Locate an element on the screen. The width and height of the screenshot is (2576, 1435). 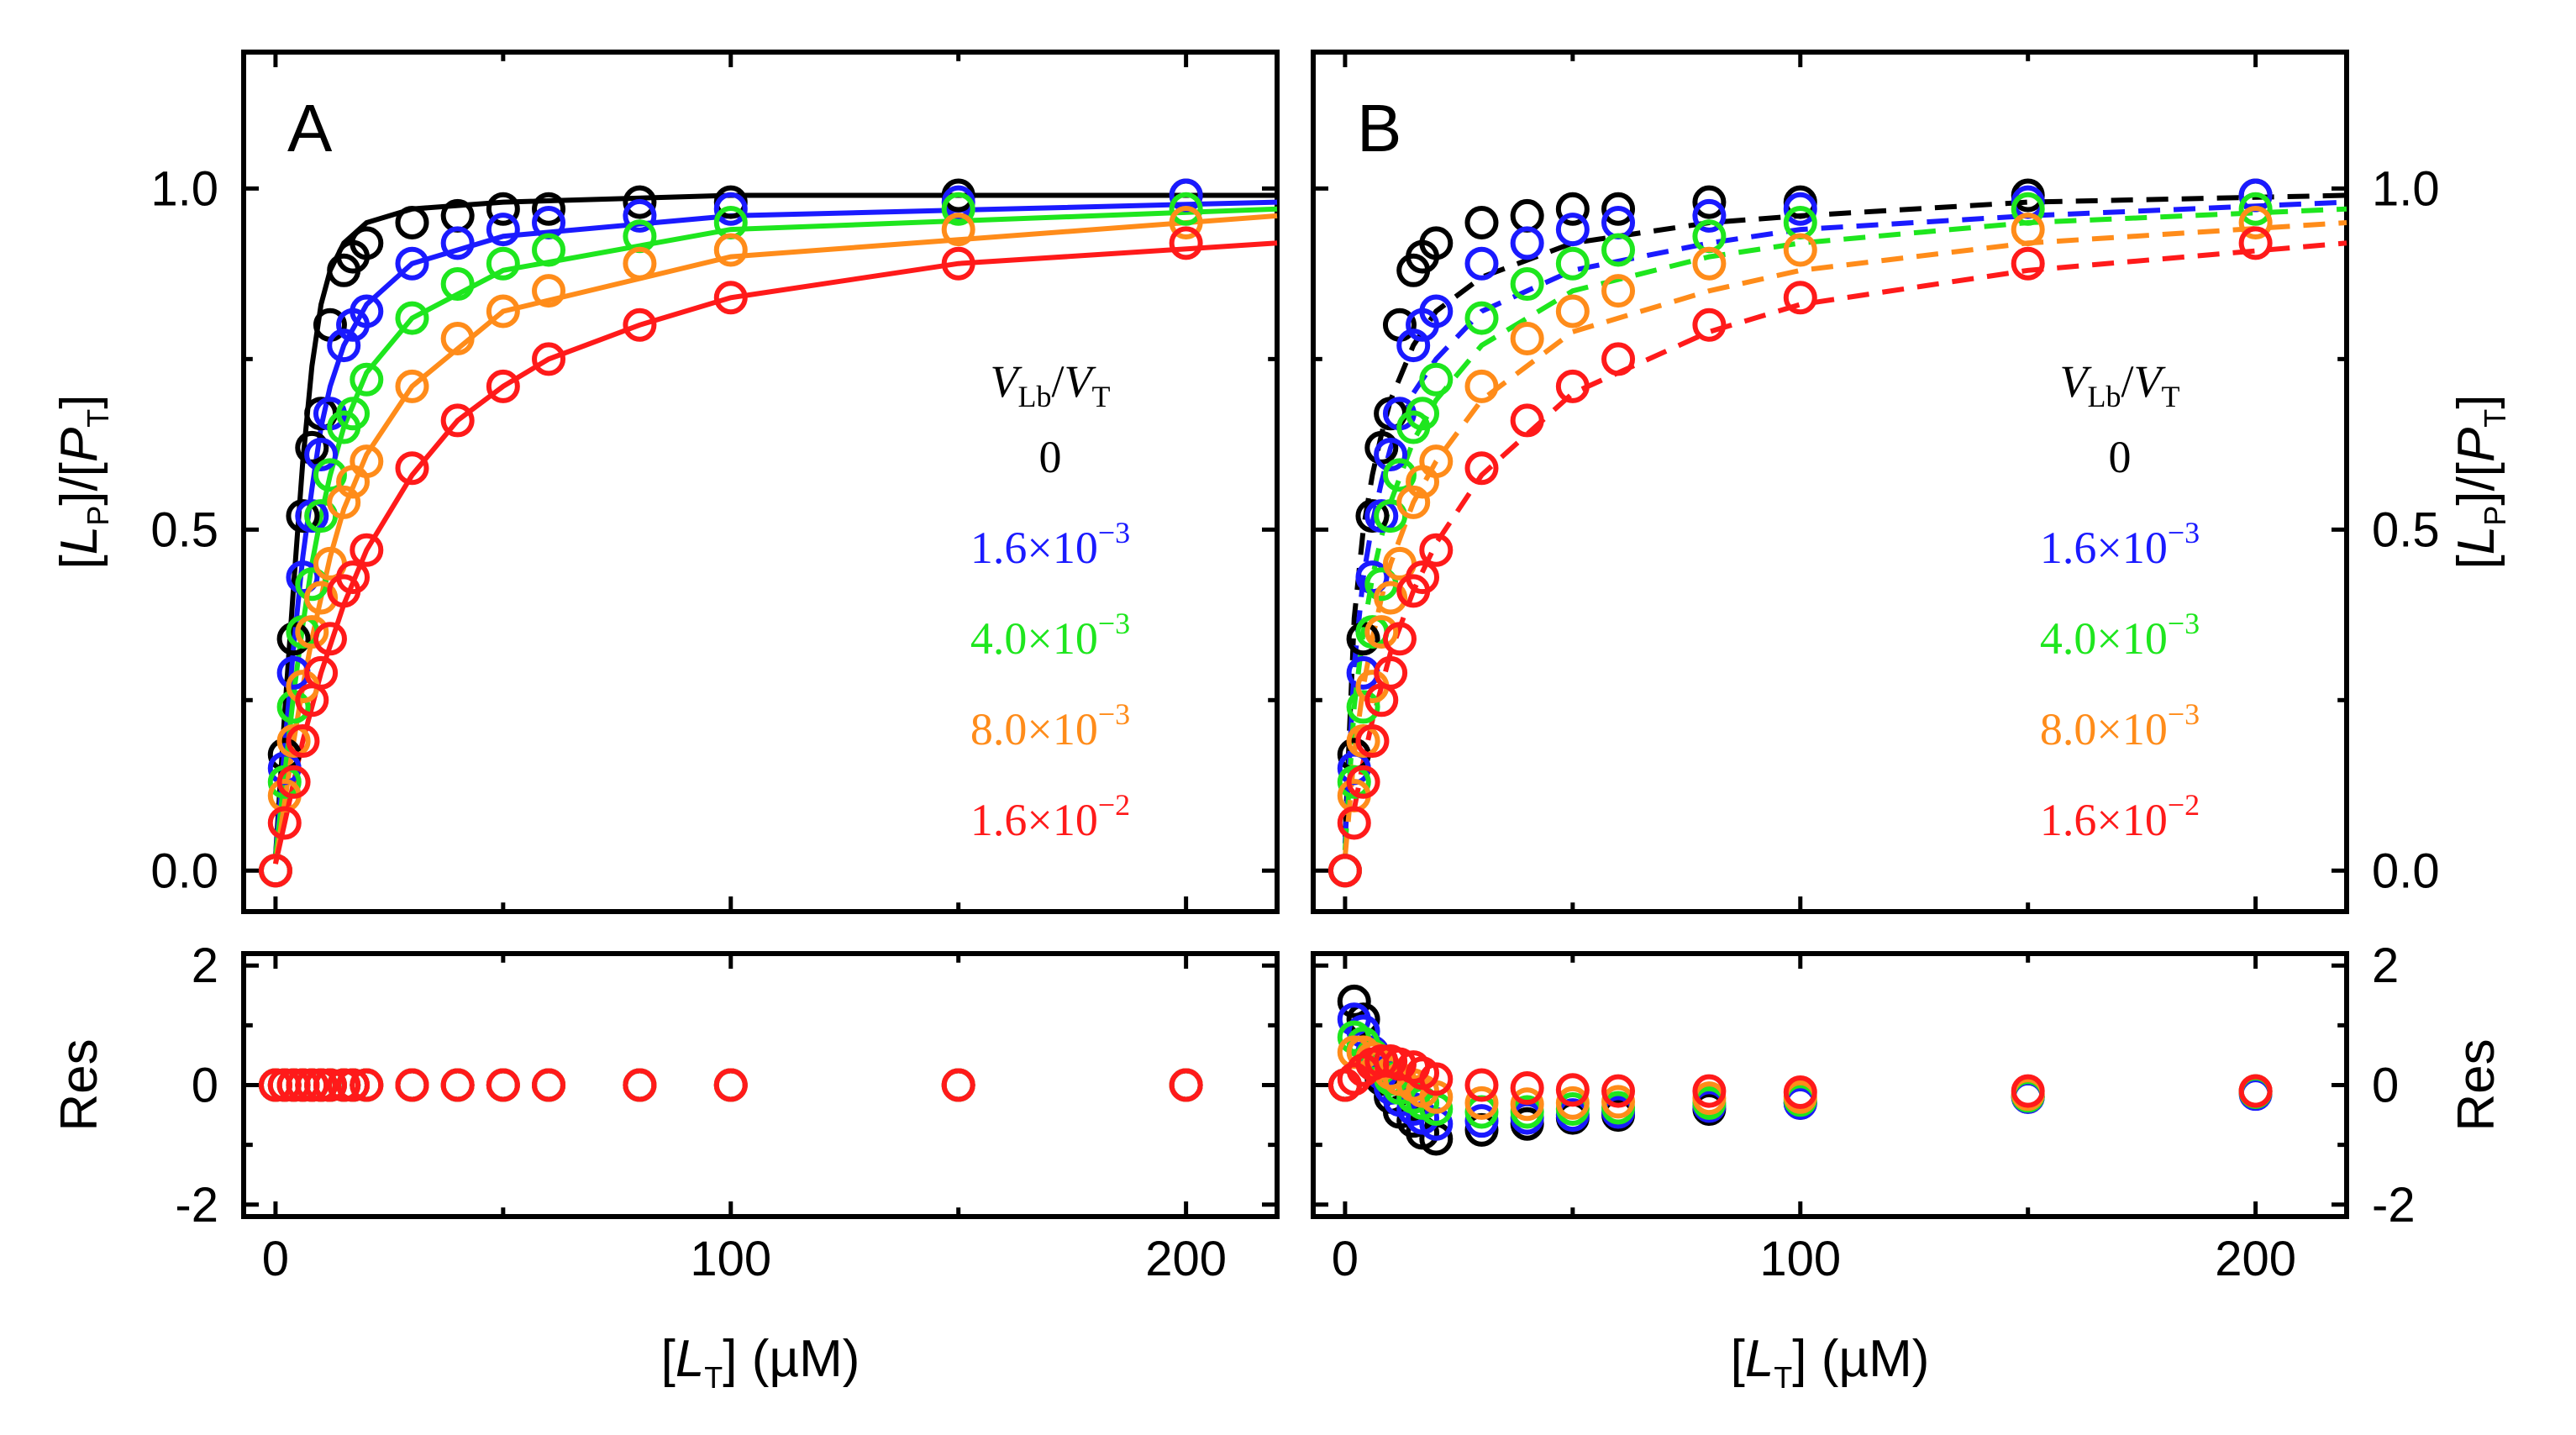
panel-a-res-y-tick-label: 2 is located at coordinates (205, 965).